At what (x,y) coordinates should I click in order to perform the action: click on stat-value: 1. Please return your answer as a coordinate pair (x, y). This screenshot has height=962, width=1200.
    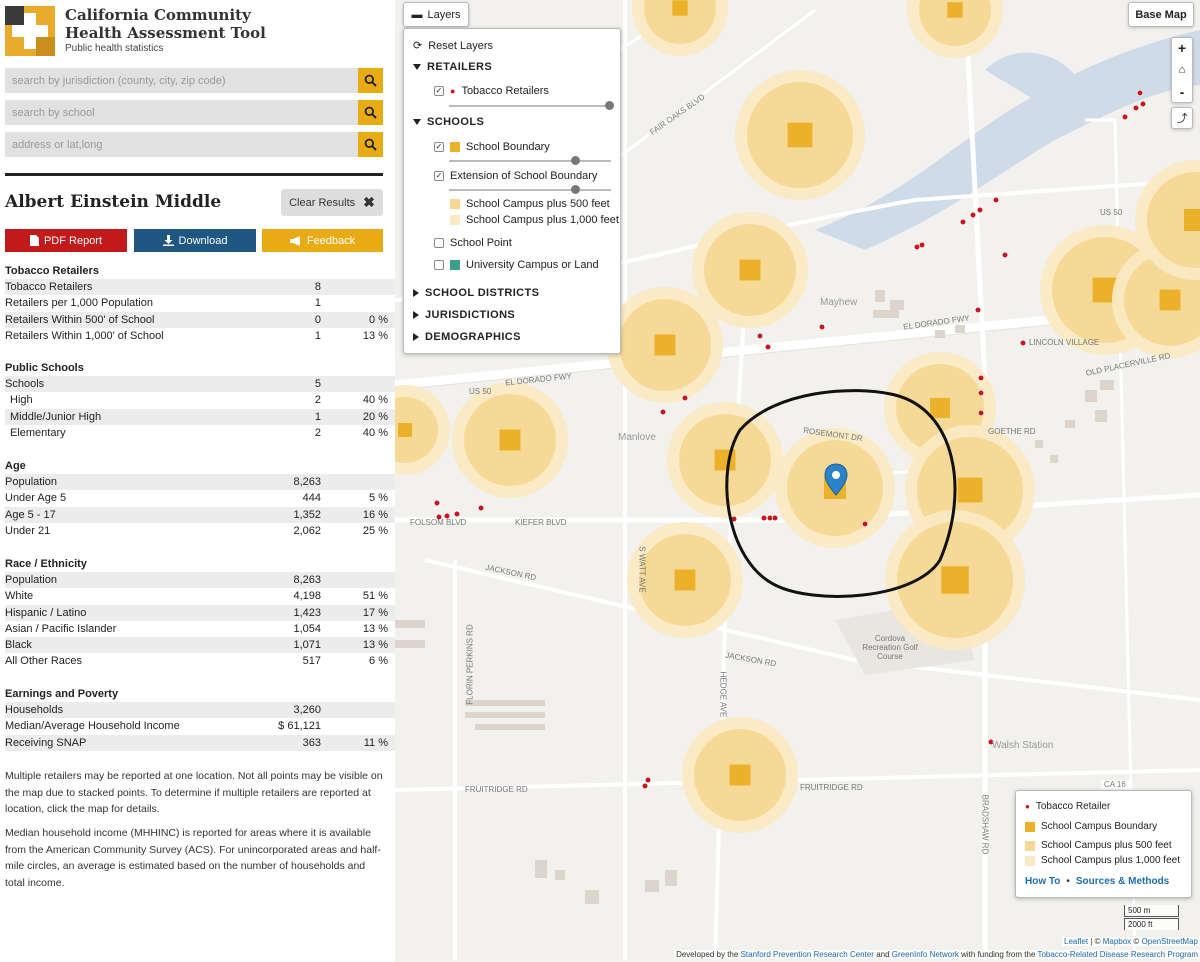
    Looking at the image, I should click on (317, 303).